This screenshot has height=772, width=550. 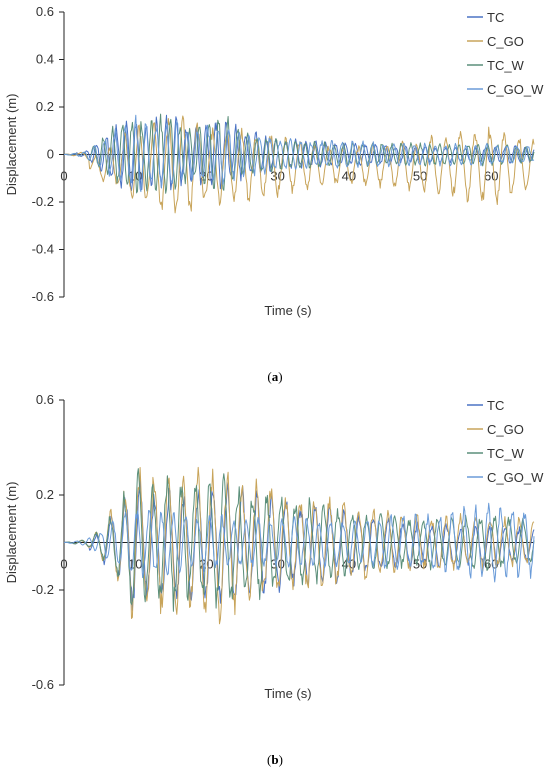 I want to click on y-tick-label: 0.4, so click(x=45, y=59).